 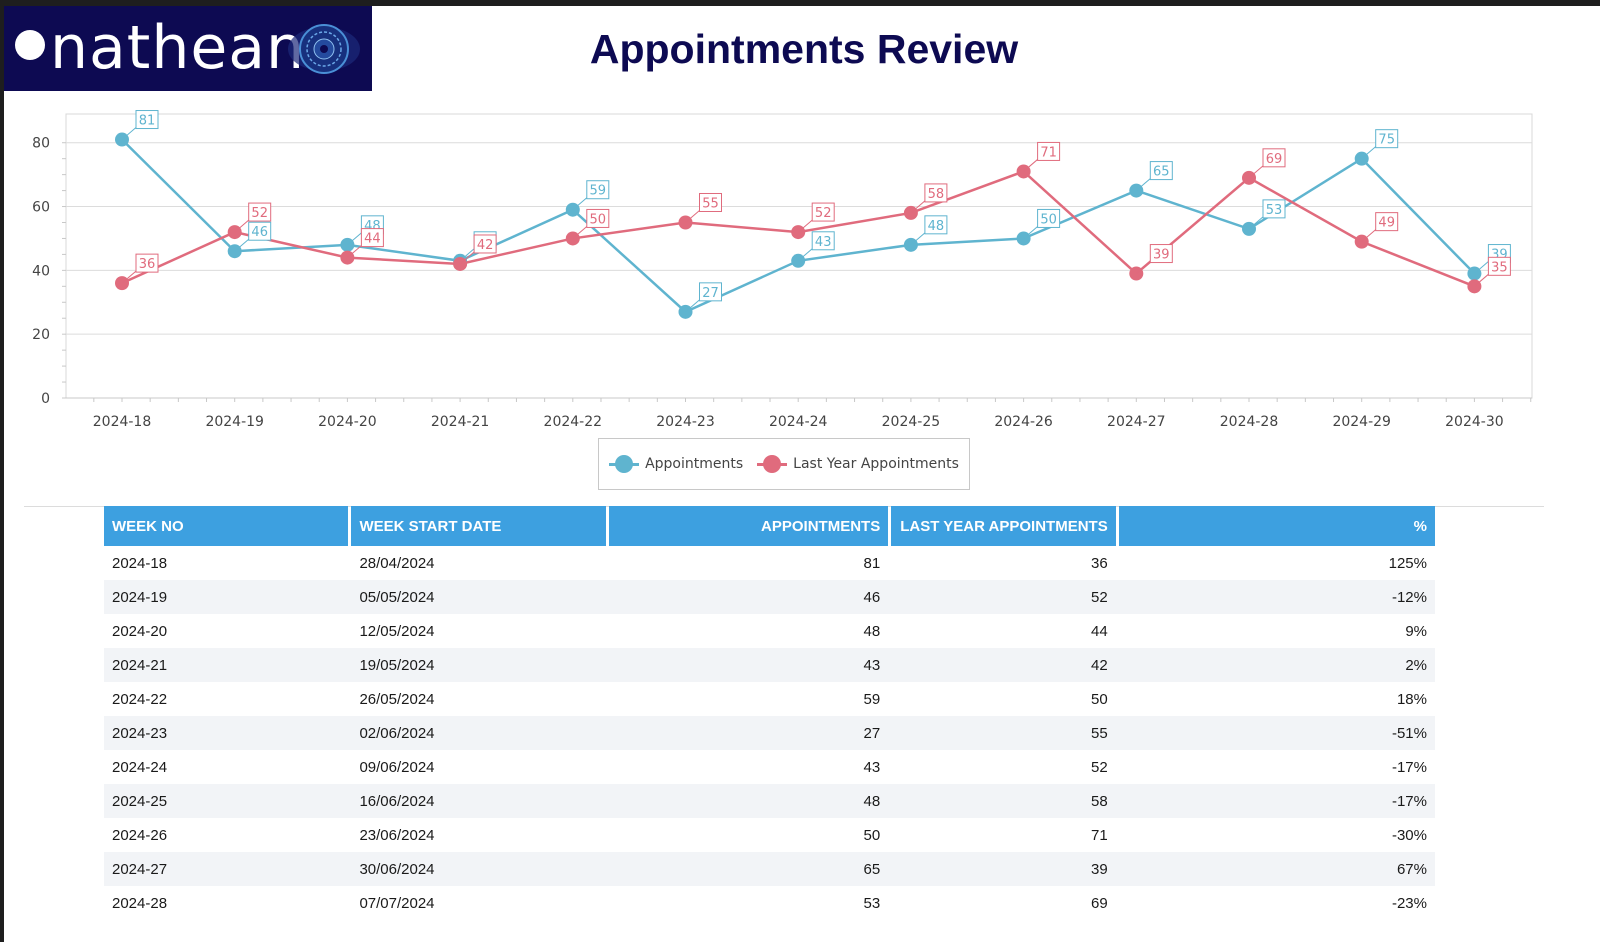 I want to click on table-row: 2024-23 02/06/2024 27 55 -51%, so click(x=769, y=733).